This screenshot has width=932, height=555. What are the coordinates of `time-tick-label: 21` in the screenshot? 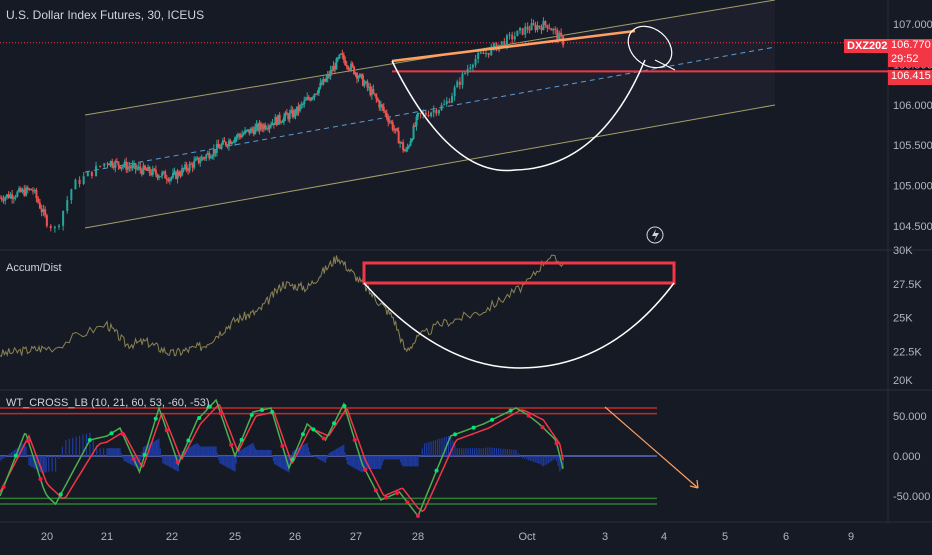 It's located at (107, 537).